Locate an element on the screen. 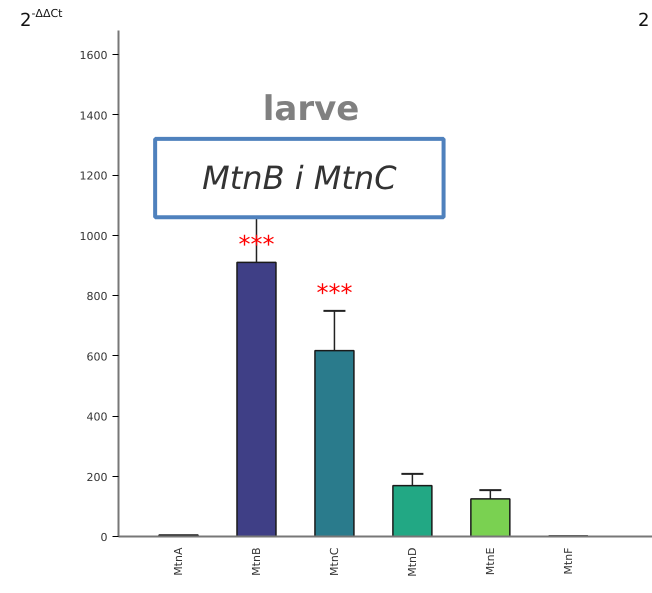 The width and height of the screenshot is (652, 593). x-tick-label: MtnC is located at coordinates (334, 561).